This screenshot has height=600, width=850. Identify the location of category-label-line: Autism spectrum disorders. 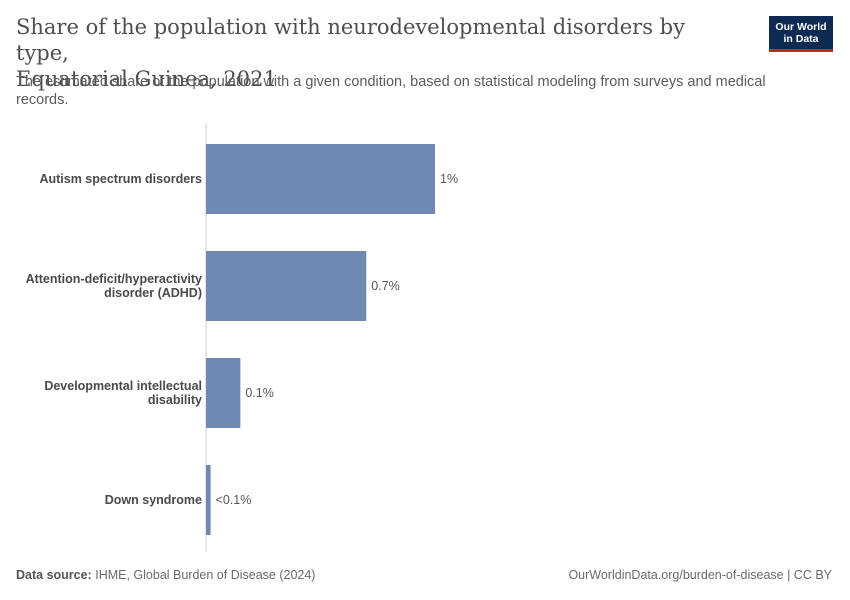
(120, 179).